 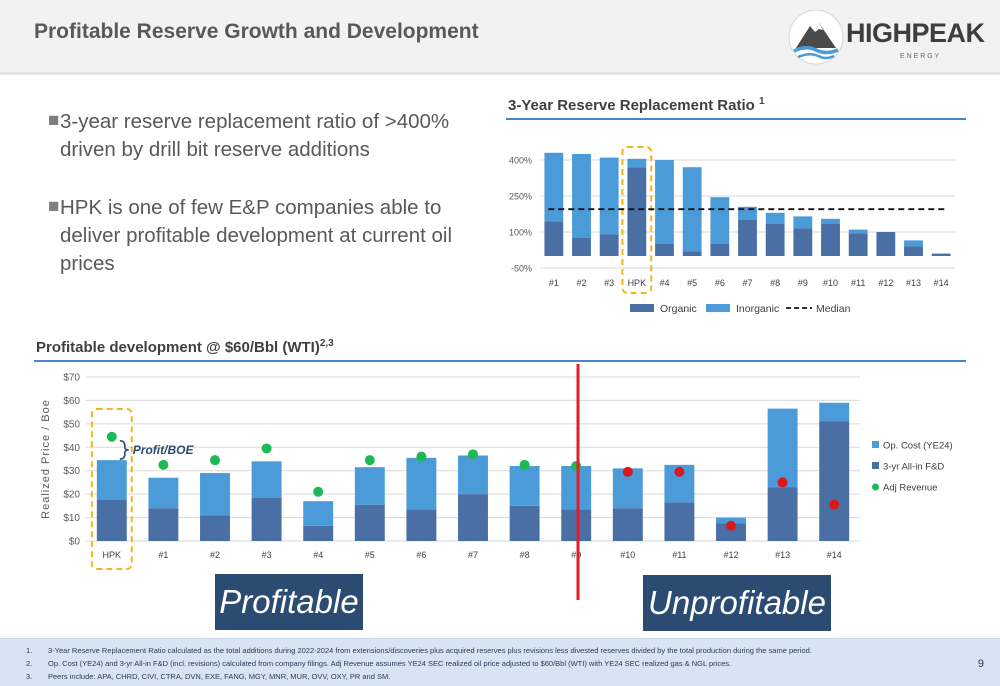 What do you see at coordinates (525, 555) in the screenshot?
I see `dev-x-tick-label: #8` at bounding box center [525, 555].